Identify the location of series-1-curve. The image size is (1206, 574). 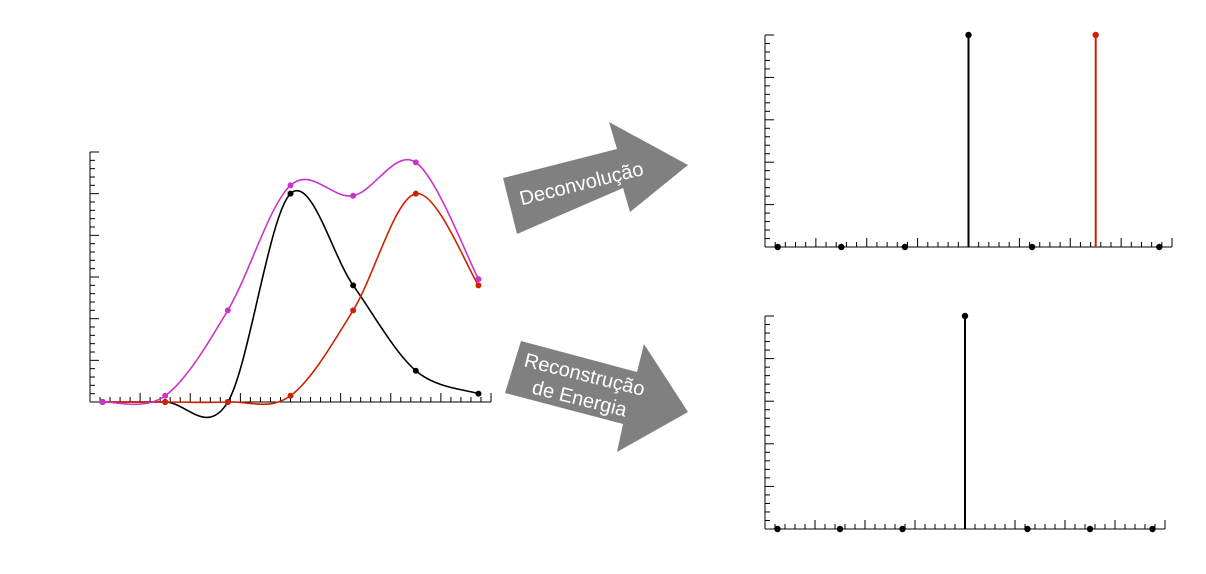
(291, 299).